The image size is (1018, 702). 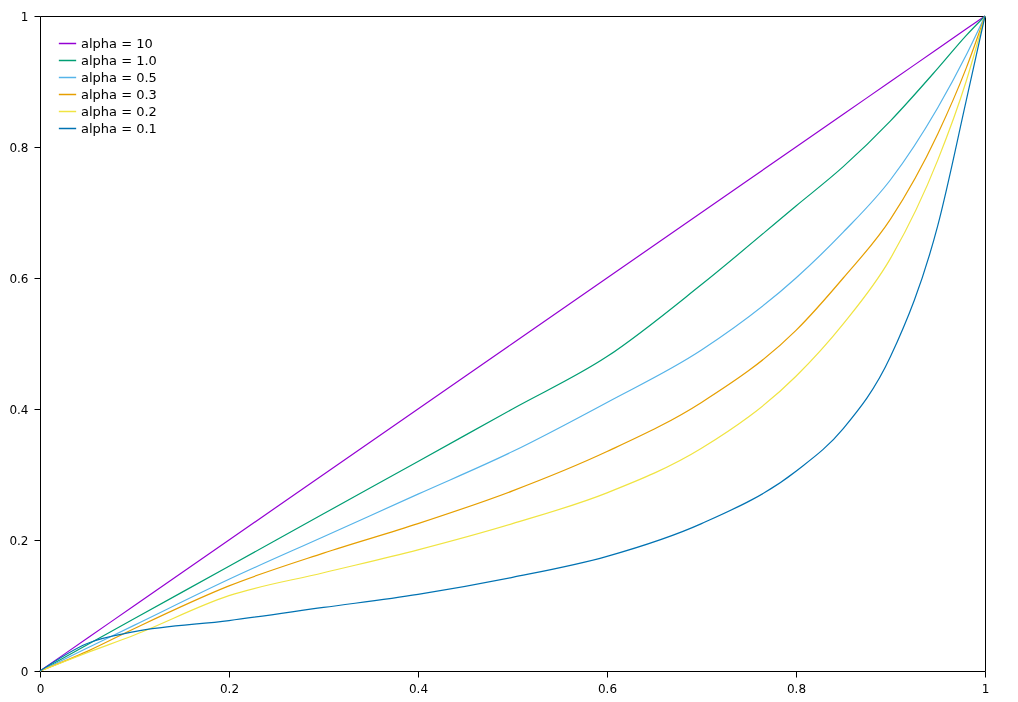 What do you see at coordinates (19, 540) in the screenshot?
I see `y-tick-label: 0.2` at bounding box center [19, 540].